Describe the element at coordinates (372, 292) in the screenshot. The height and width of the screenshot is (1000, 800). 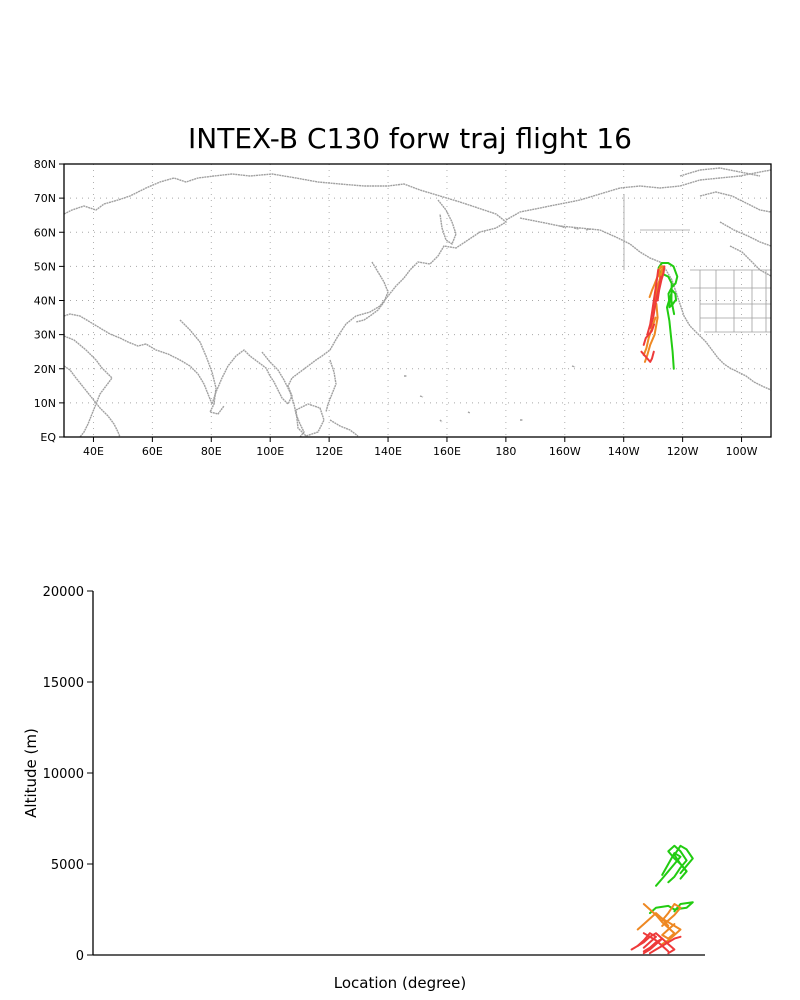
I see `japan-coastline` at that location.